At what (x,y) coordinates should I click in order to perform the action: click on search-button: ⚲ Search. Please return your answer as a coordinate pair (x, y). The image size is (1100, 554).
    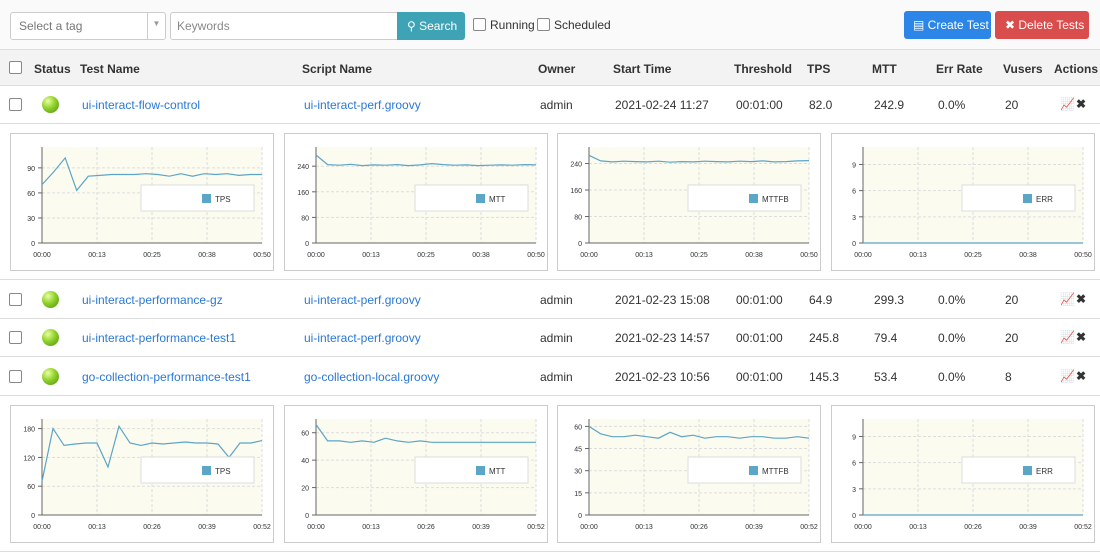
    Looking at the image, I should click on (431, 26).